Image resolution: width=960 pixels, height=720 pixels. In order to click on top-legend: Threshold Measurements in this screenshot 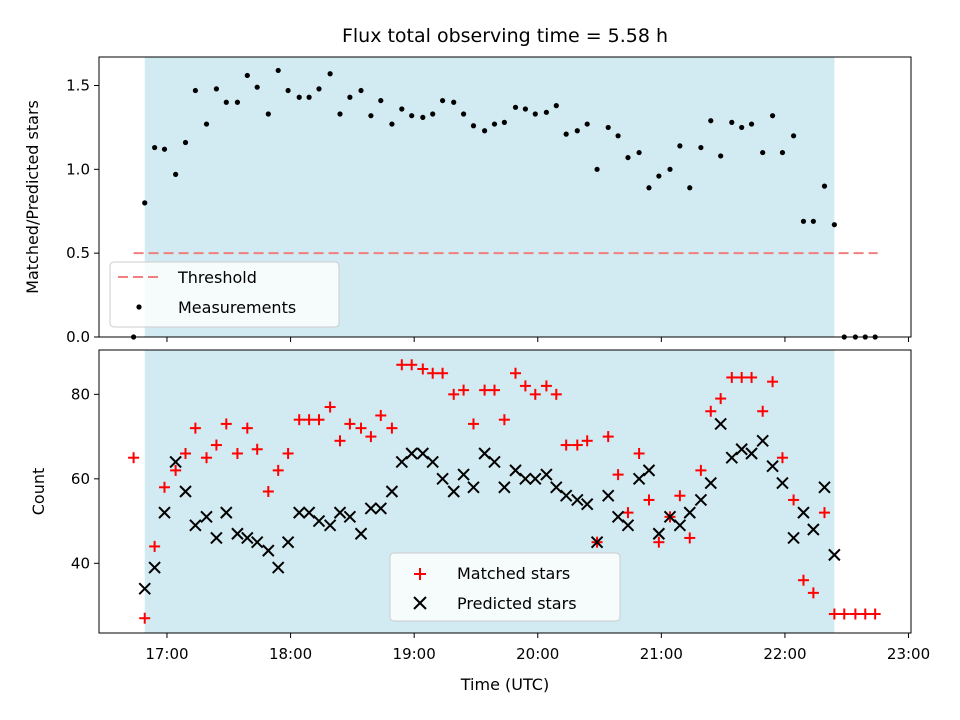, I will do `click(224, 294)`.